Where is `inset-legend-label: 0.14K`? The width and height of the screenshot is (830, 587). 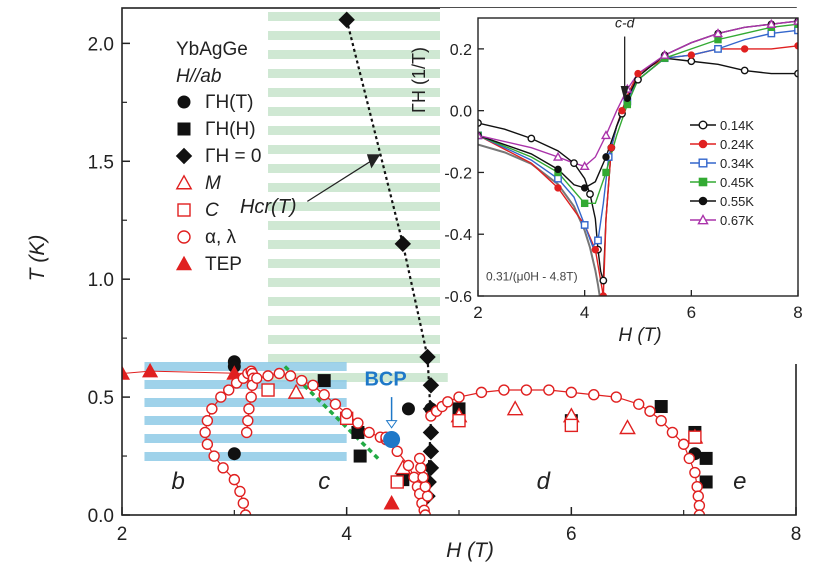 inset-legend-label: 0.14K is located at coordinates (737, 125).